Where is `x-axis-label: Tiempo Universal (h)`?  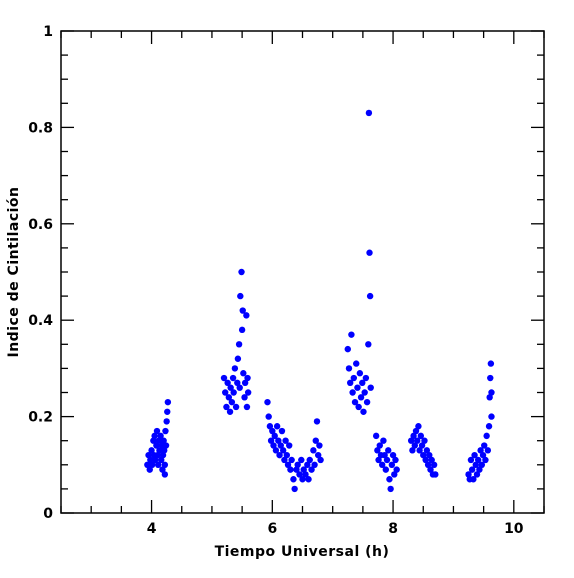
x-axis-label: Tiempo Universal (h) is located at coordinates (302, 552).